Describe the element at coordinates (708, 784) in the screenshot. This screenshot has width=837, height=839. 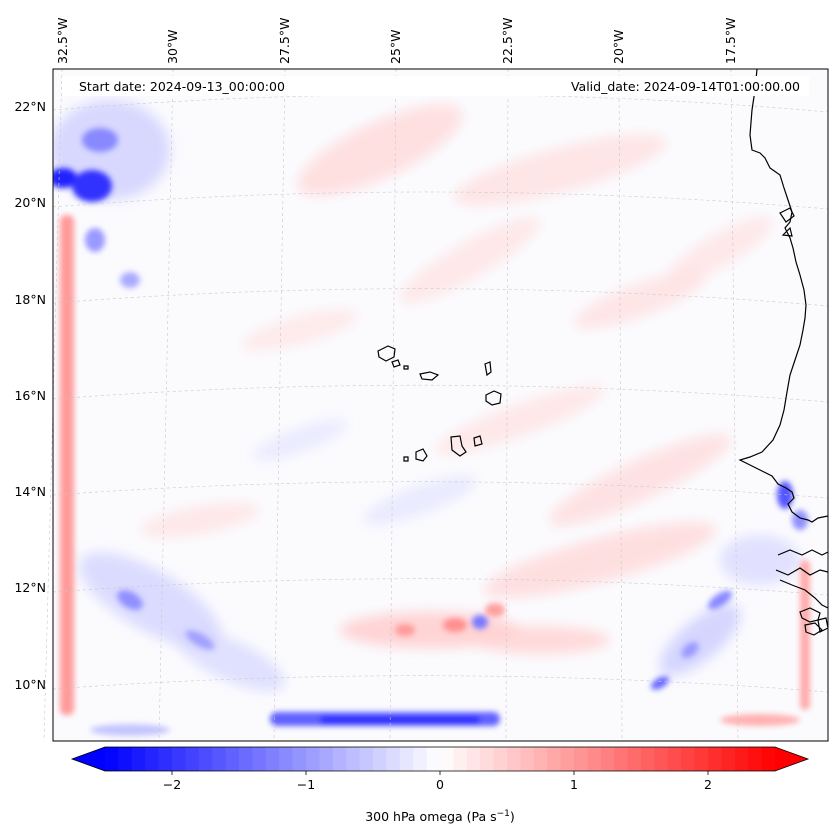
I see `colorbar-tick-label: 2` at that location.